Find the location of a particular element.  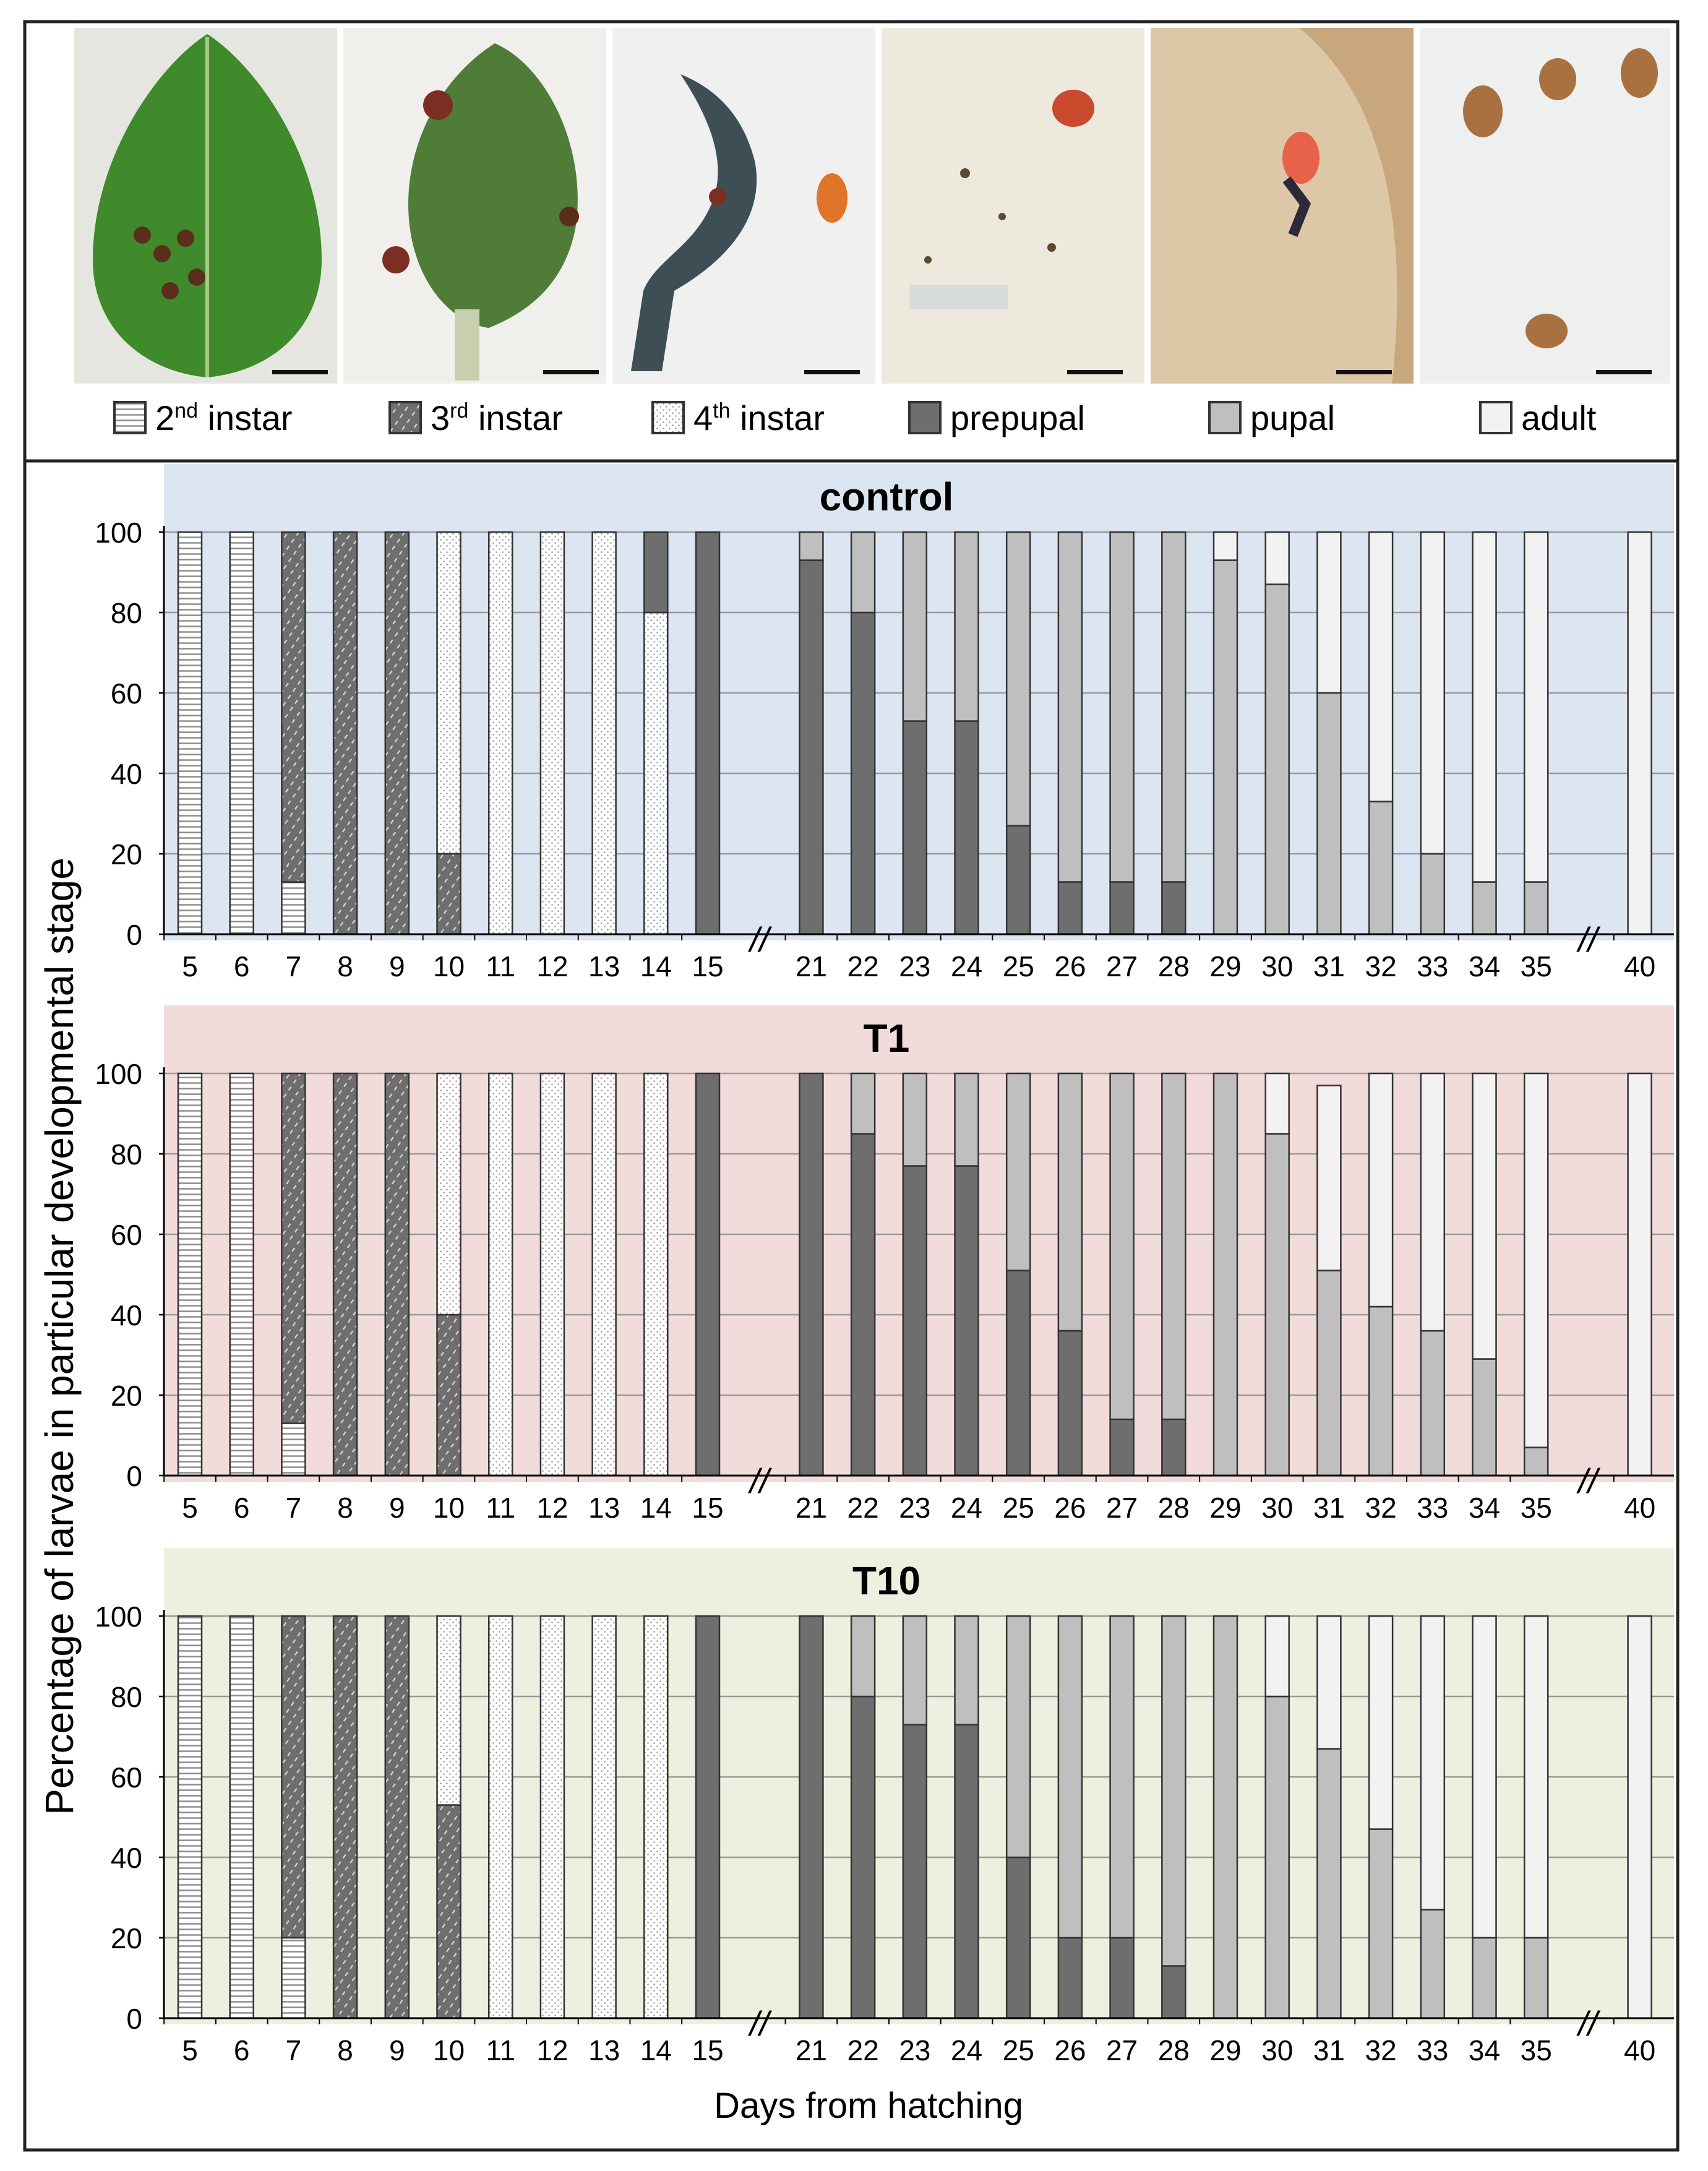

y-tick-label: 20 is located at coordinates (126, 1396).